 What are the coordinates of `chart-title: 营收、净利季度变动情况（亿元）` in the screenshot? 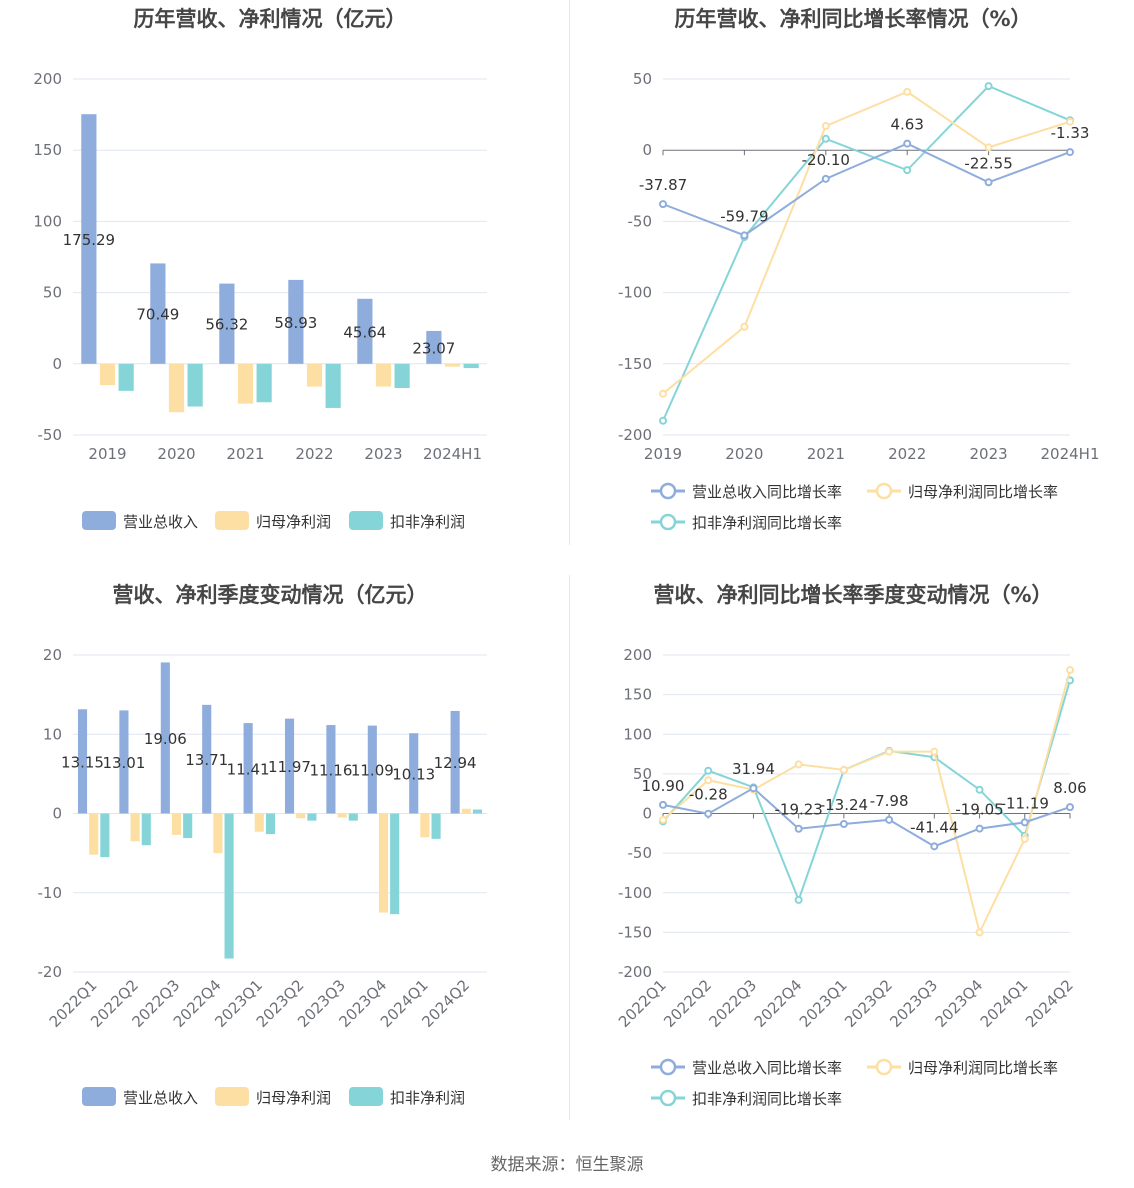 It's located at (270, 595).